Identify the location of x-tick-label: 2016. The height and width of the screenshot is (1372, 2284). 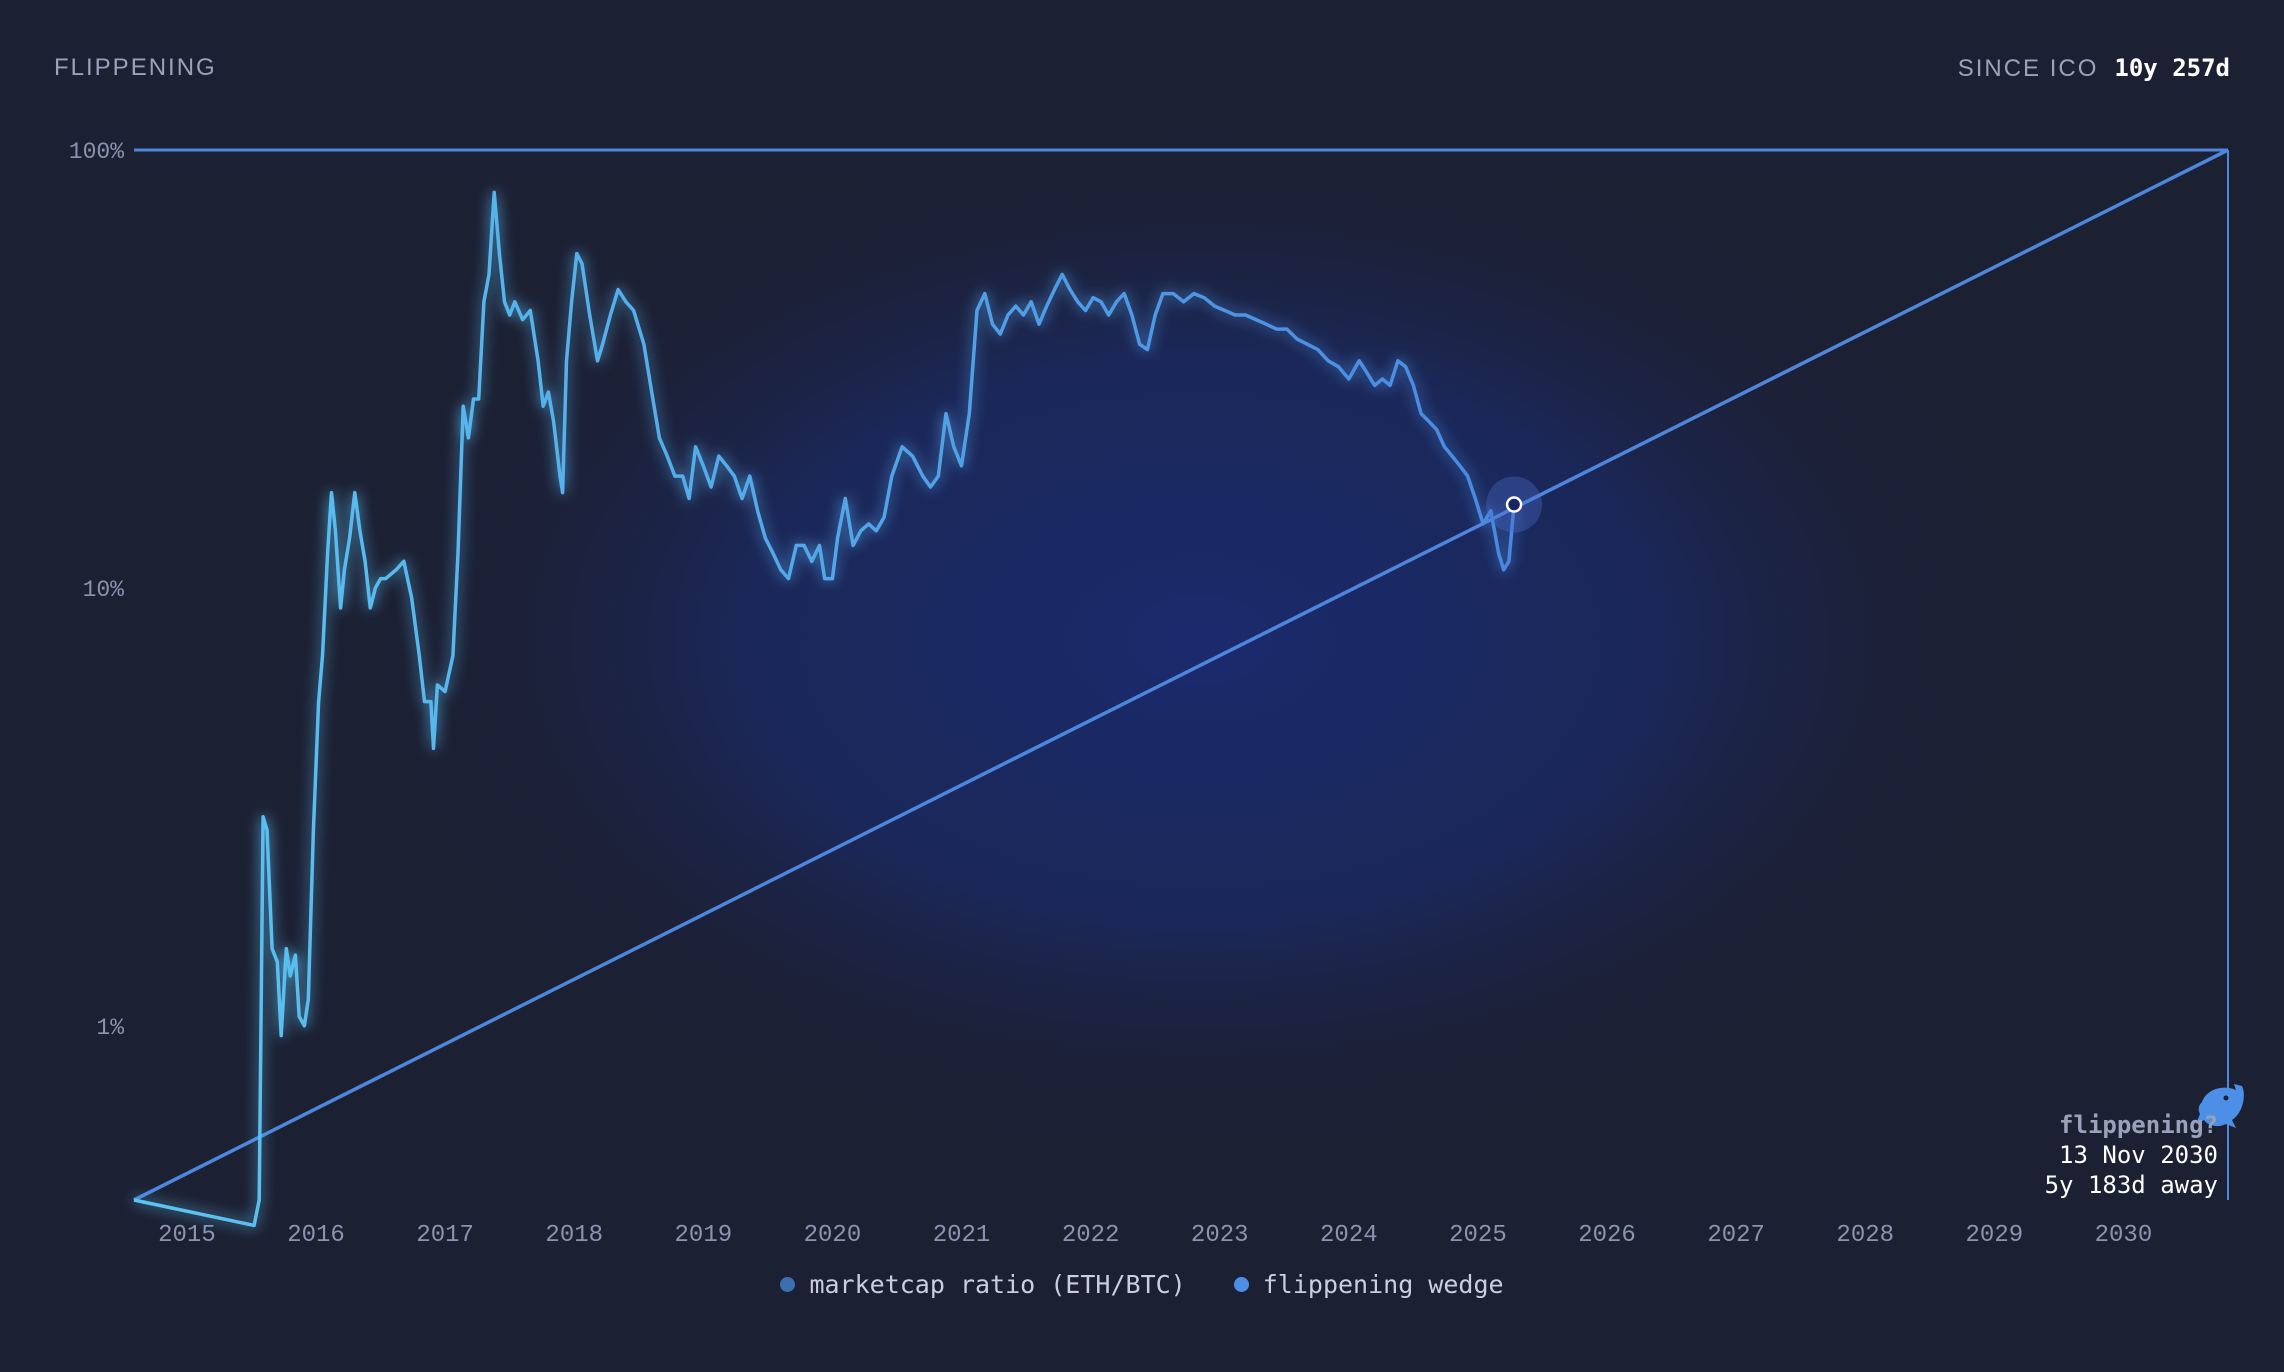
(316, 1235).